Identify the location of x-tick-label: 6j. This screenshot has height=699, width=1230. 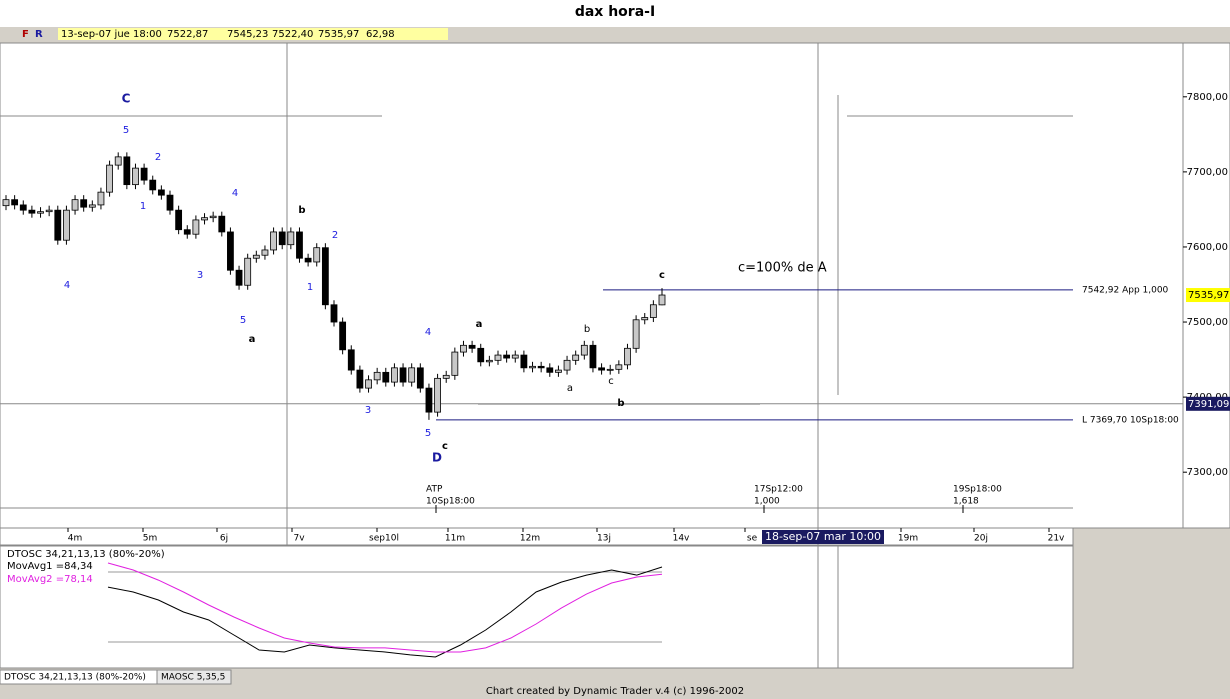
(224, 539).